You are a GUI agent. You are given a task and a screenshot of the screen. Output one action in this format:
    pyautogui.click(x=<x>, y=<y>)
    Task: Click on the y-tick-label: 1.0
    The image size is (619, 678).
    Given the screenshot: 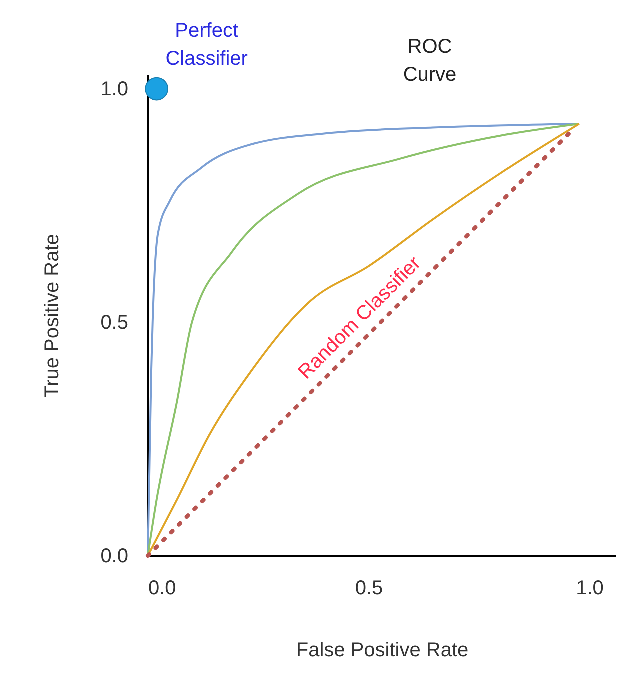 What is the action you would take?
    pyautogui.click(x=114, y=89)
    